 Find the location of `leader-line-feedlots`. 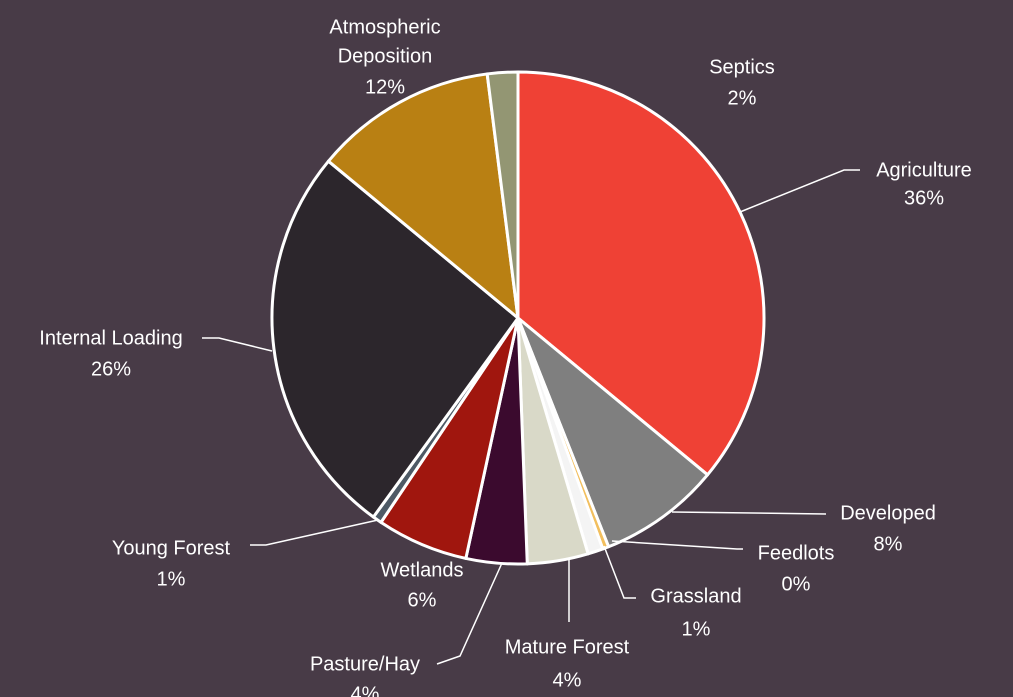

leader-line-feedlots is located at coordinates (677, 545).